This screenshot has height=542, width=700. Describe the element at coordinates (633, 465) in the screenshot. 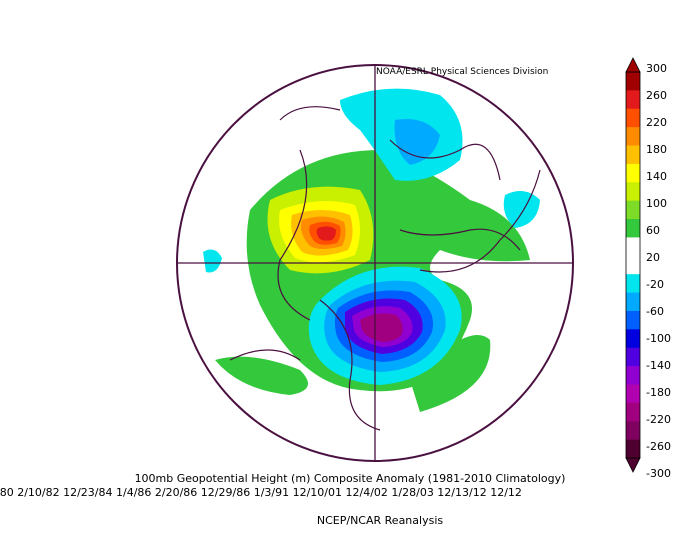

I see `colorbar-min-arrow` at that location.